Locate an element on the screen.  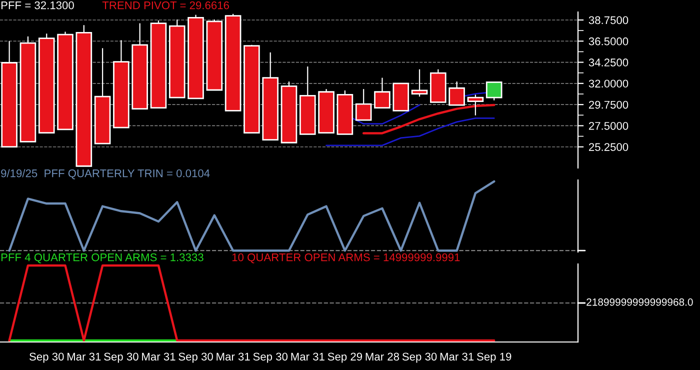
text: TREND PIVOT = 29.6616 is located at coordinates (165, 5).